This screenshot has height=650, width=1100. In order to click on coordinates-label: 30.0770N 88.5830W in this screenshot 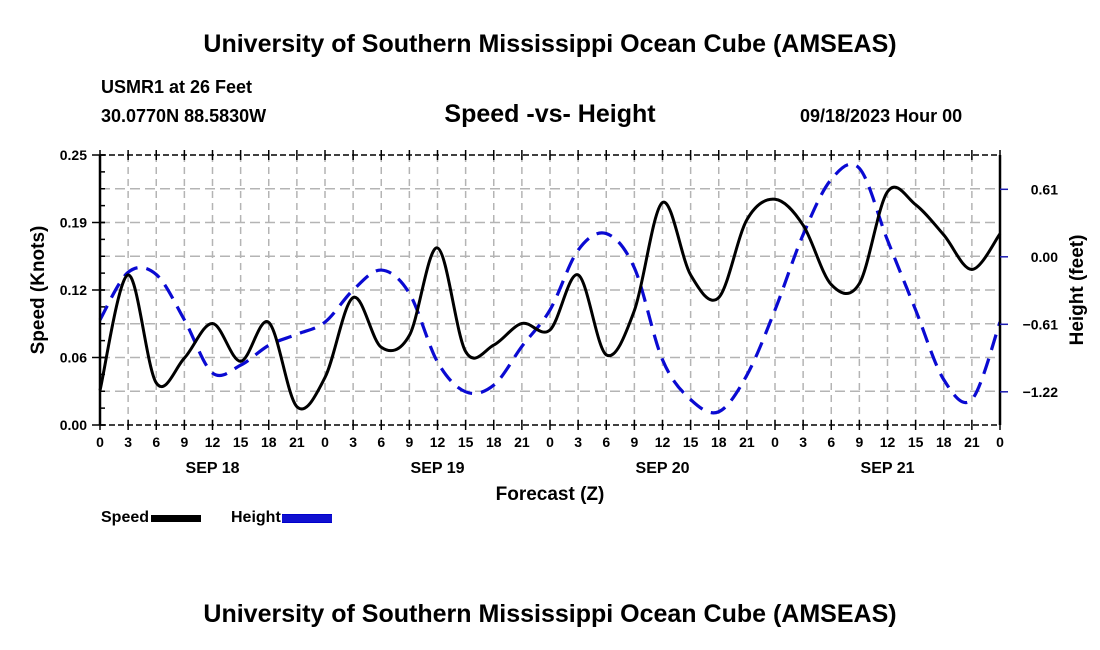, I will do `click(184, 116)`.